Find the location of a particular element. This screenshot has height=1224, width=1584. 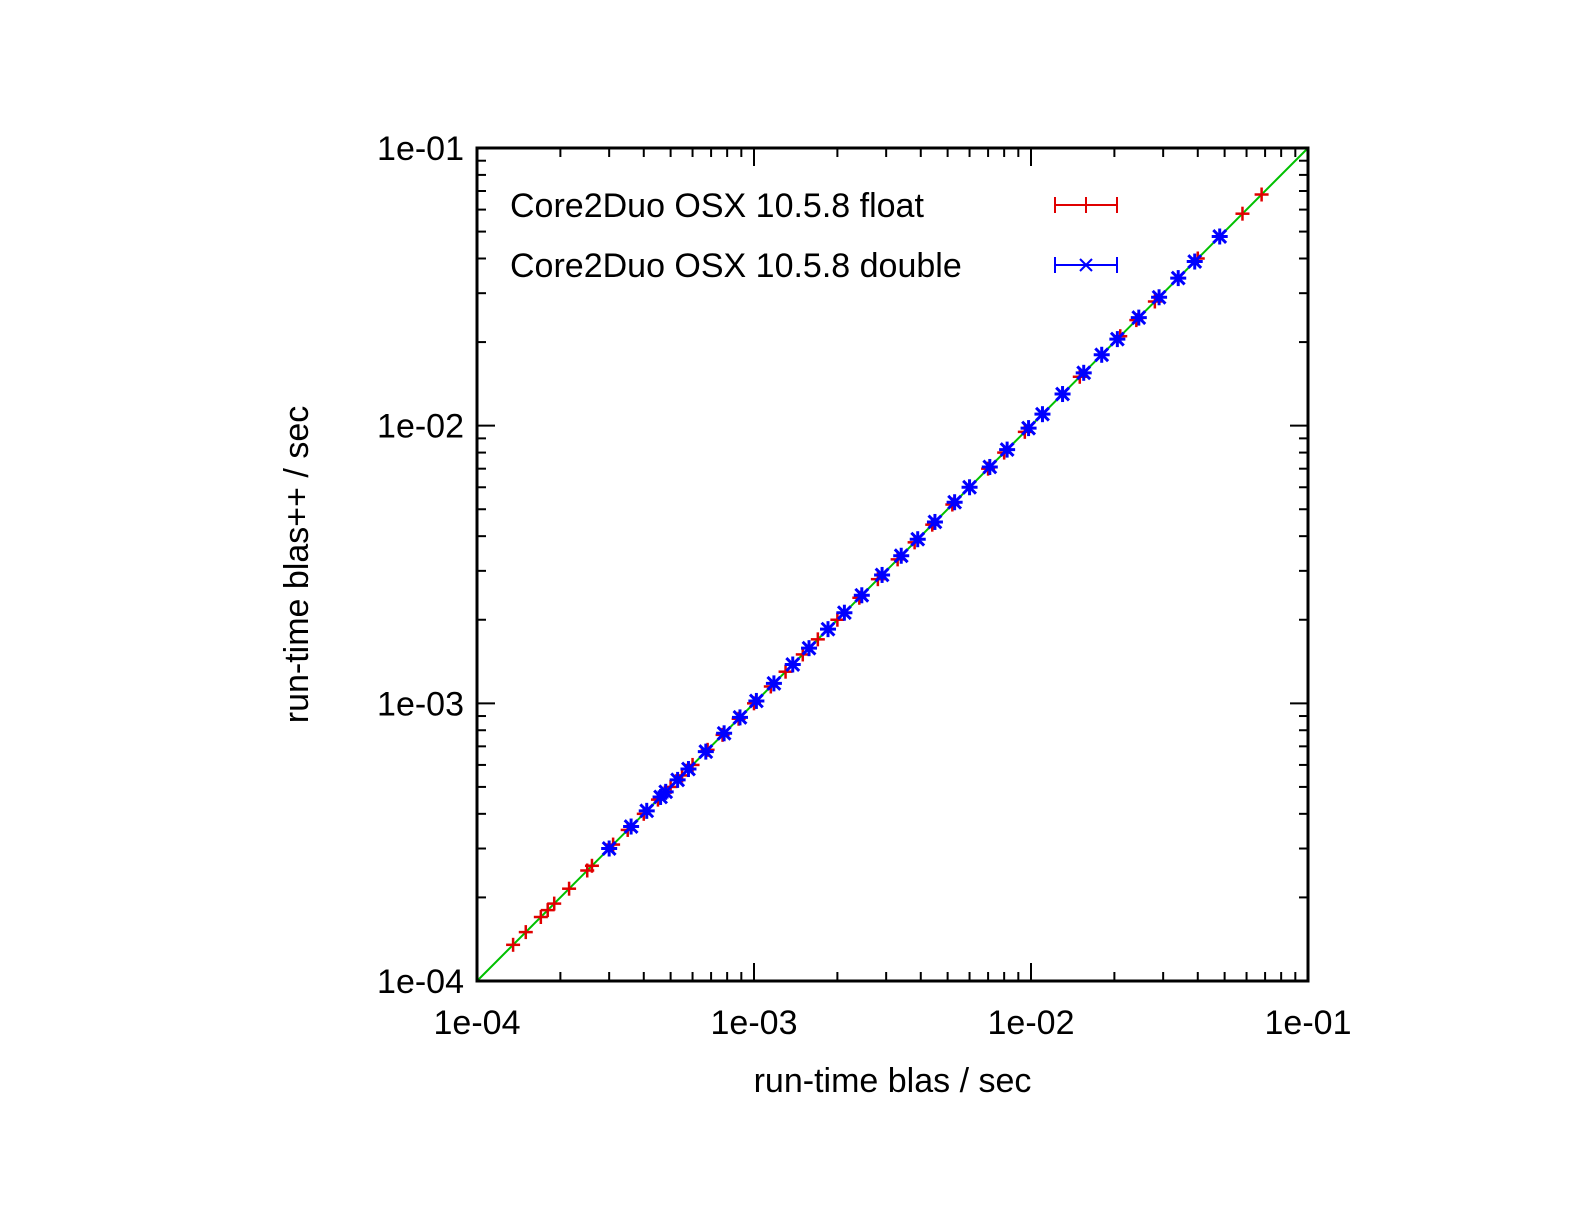

y-tick-label: 1e-03 is located at coordinates (420, 704).